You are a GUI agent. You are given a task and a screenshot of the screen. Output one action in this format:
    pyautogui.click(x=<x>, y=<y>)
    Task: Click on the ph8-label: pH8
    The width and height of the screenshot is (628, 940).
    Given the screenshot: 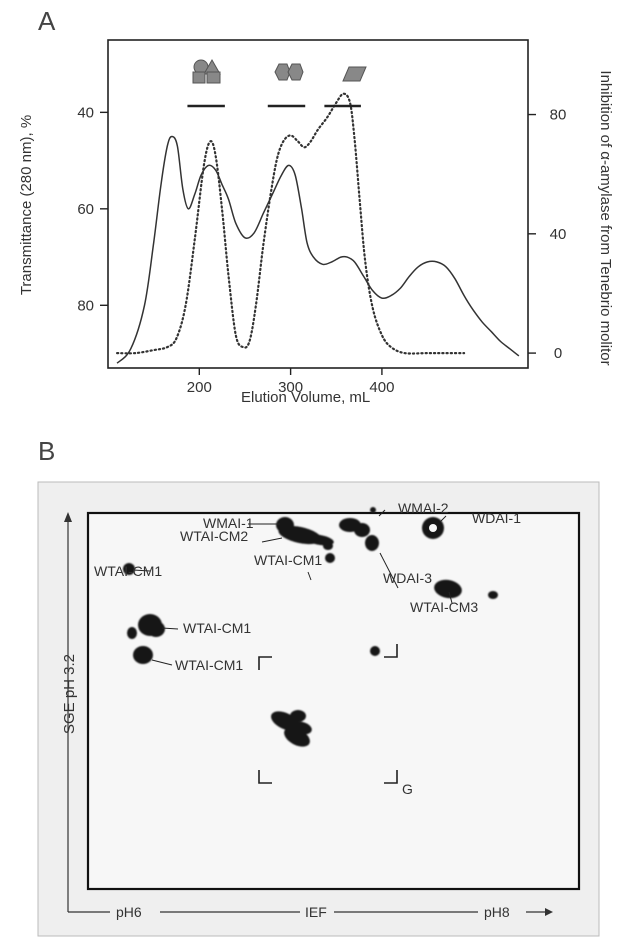 What is the action you would take?
    pyautogui.click(x=497, y=912)
    